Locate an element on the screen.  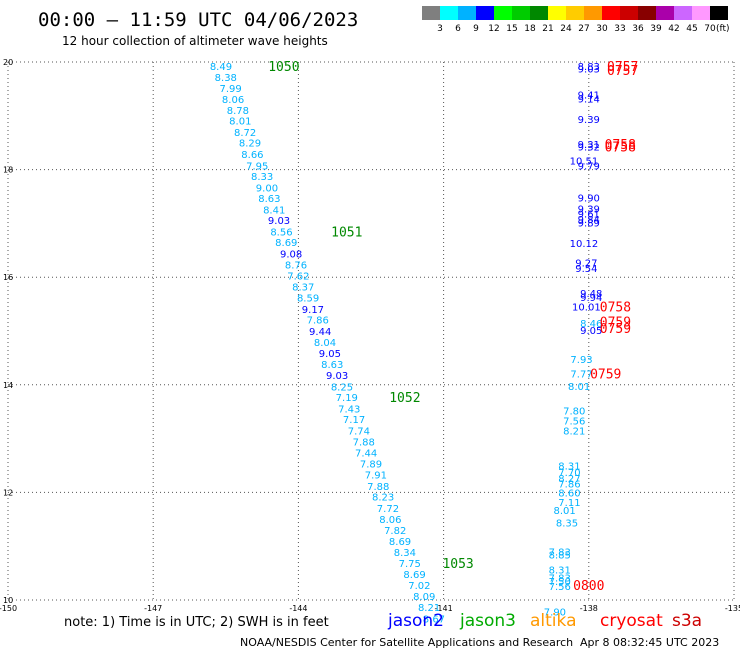
swh-value-label: 7.62 is located at coordinates (298, 277).